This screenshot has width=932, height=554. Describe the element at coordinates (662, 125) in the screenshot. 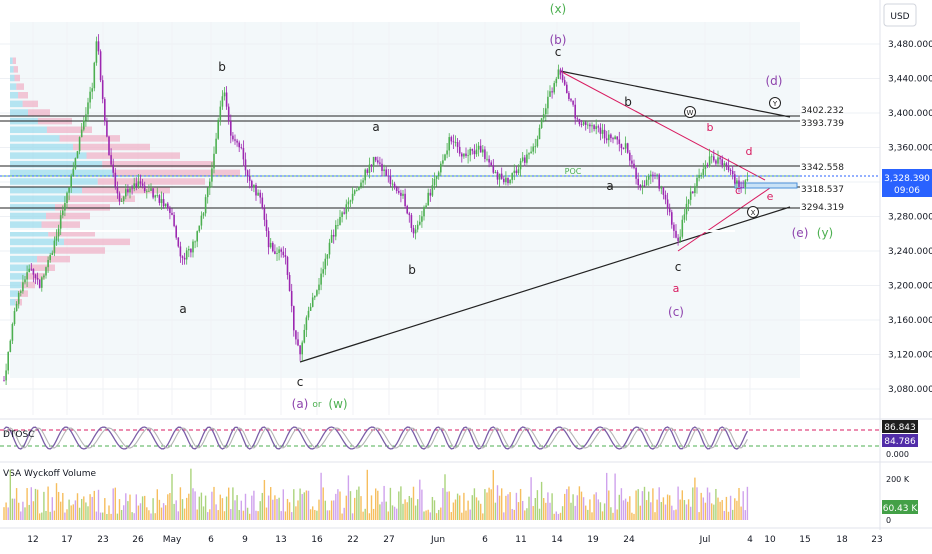

I see `inner-upper-line` at that location.